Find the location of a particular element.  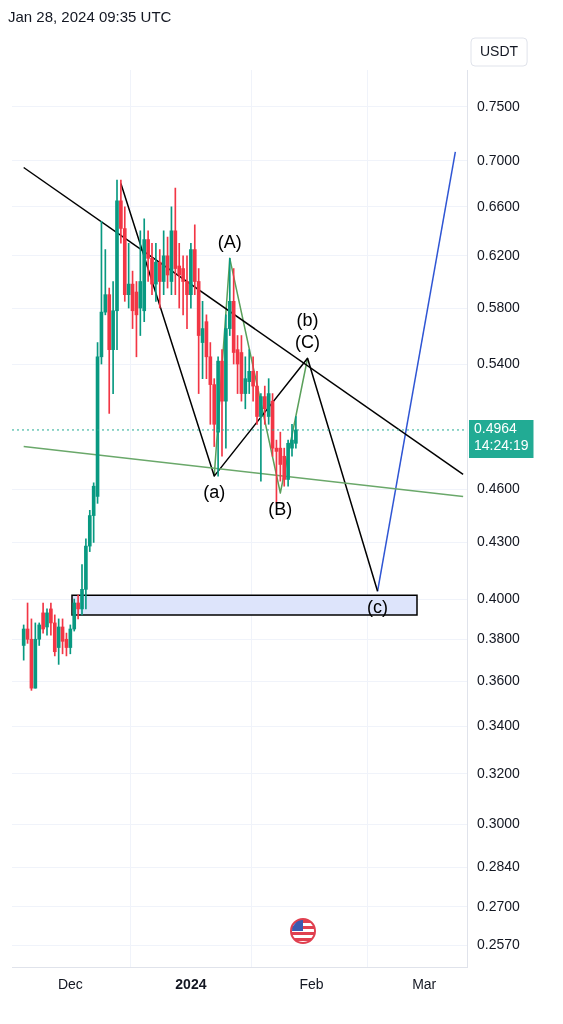

y-tick-label: 0.3400 is located at coordinates (499, 725).